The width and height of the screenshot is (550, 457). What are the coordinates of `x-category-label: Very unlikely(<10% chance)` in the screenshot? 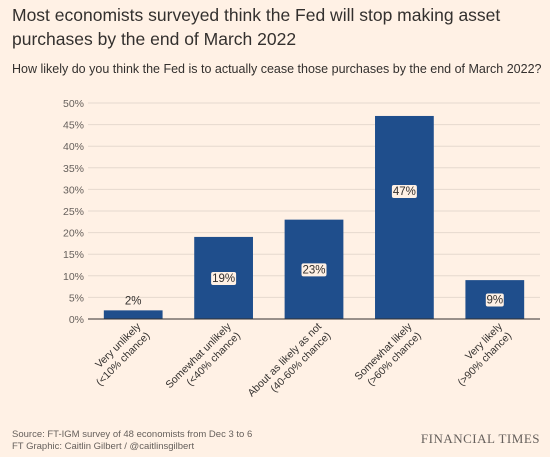 It's located at (122, 354).